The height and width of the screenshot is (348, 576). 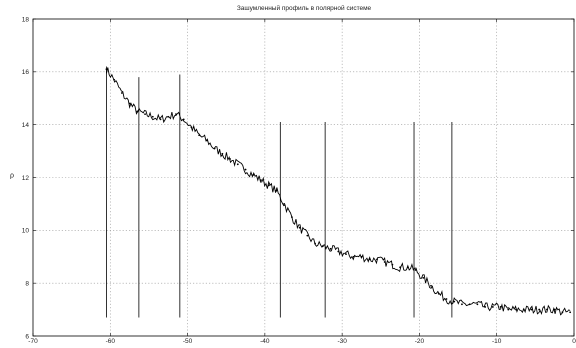 What do you see at coordinates (574, 340) in the screenshot?
I see `x-tick-label: 0` at bounding box center [574, 340].